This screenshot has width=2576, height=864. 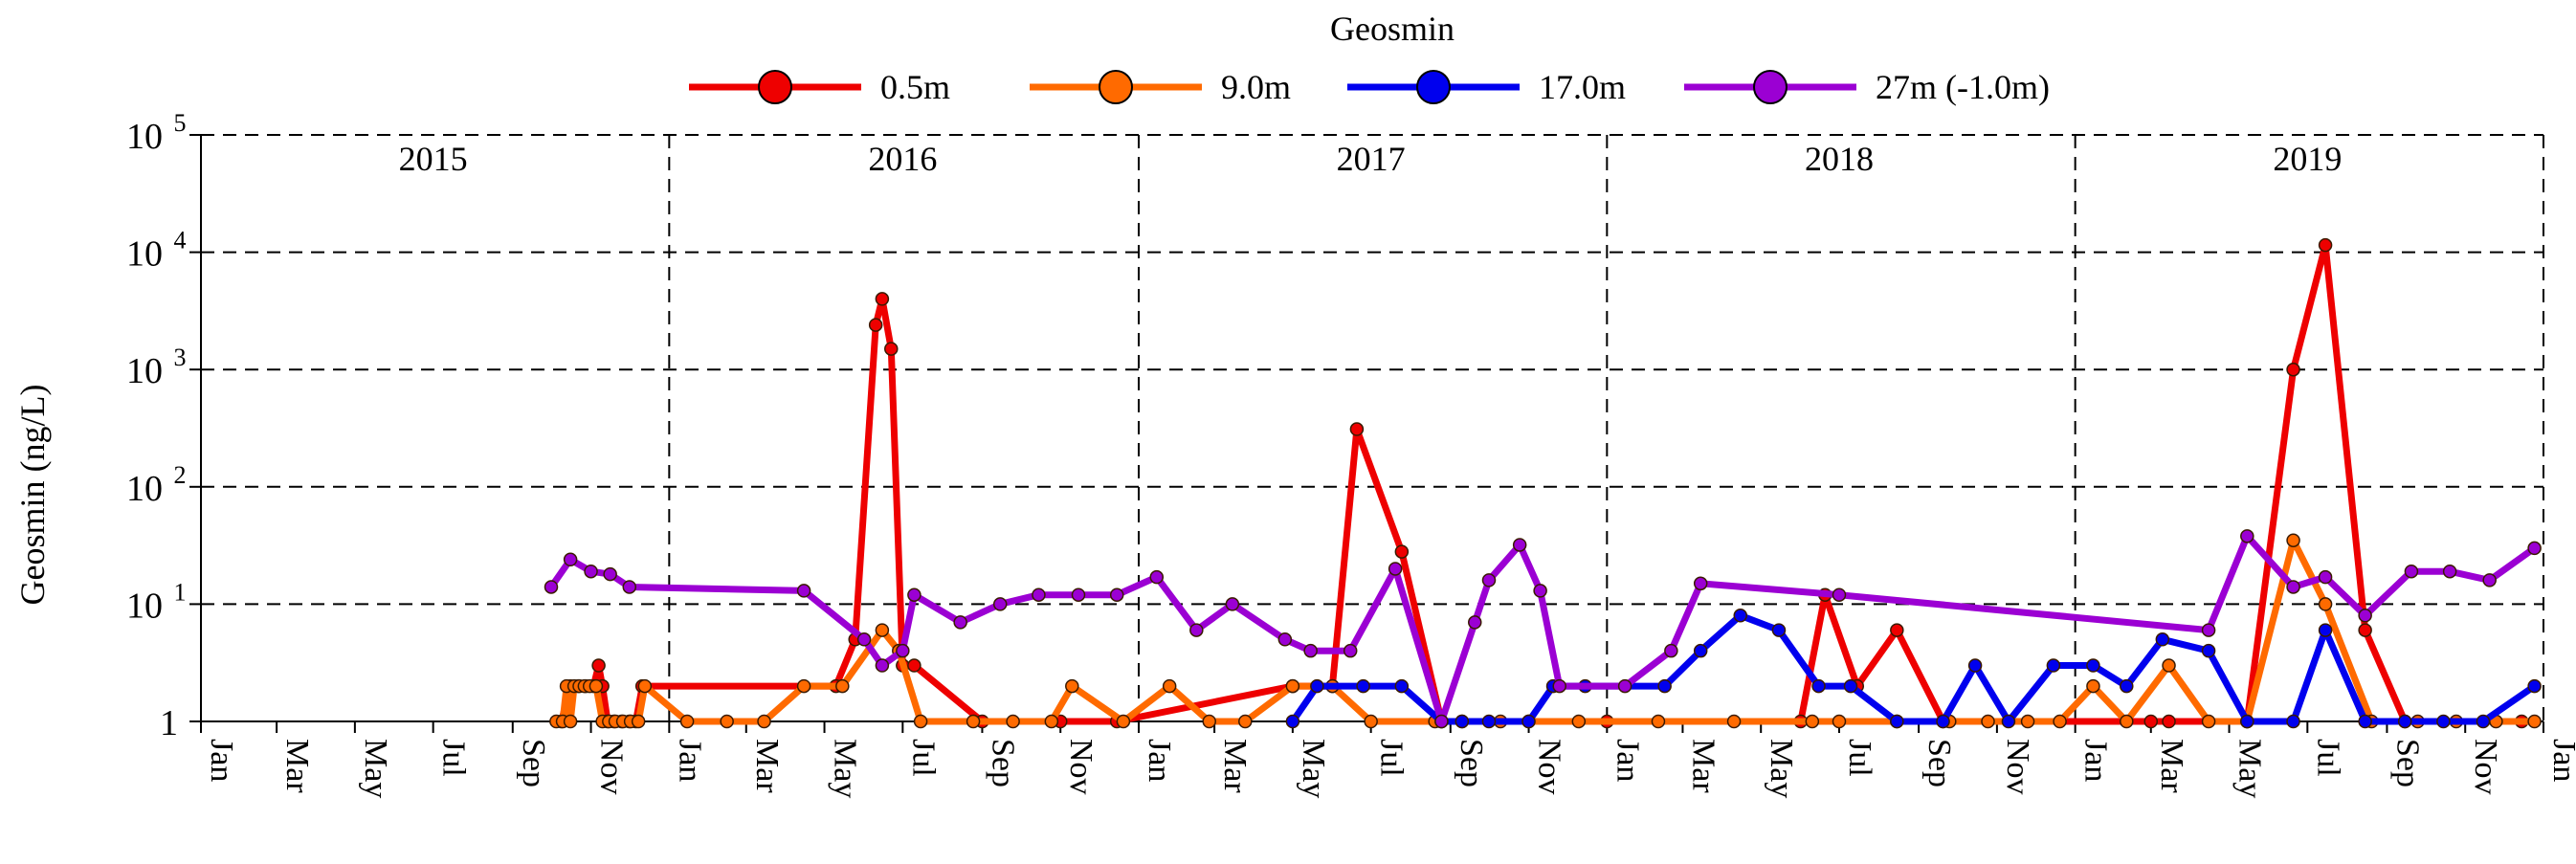 I want to click on x-tick-label-29: Nov, so click(x=2485, y=767).